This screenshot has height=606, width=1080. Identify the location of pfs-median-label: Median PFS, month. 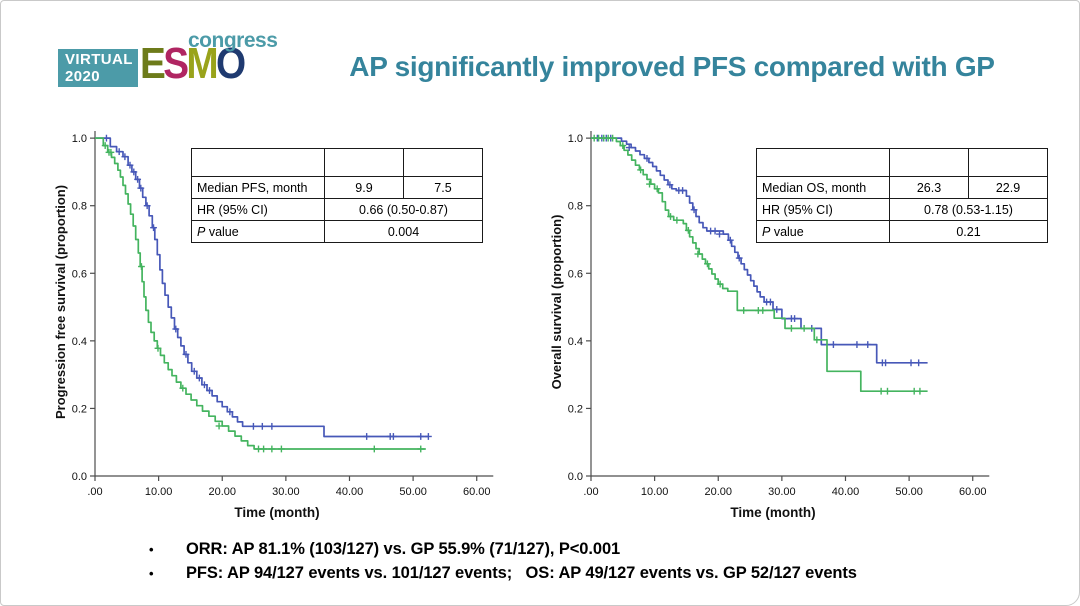
(258, 187).